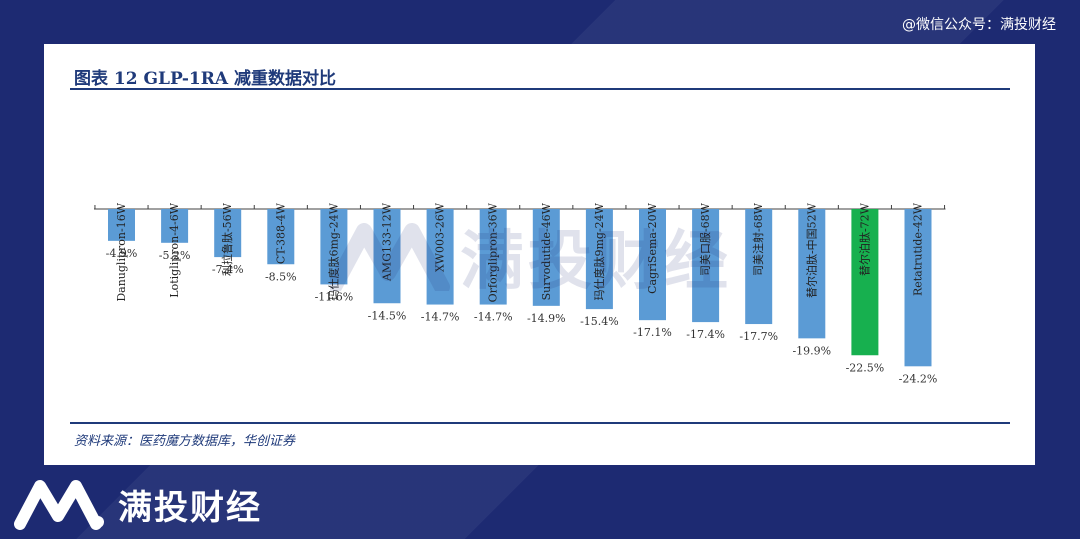 The height and width of the screenshot is (539, 1080). What do you see at coordinates (599, 321) in the screenshot?
I see `data-label: -15.4%` at bounding box center [599, 321].